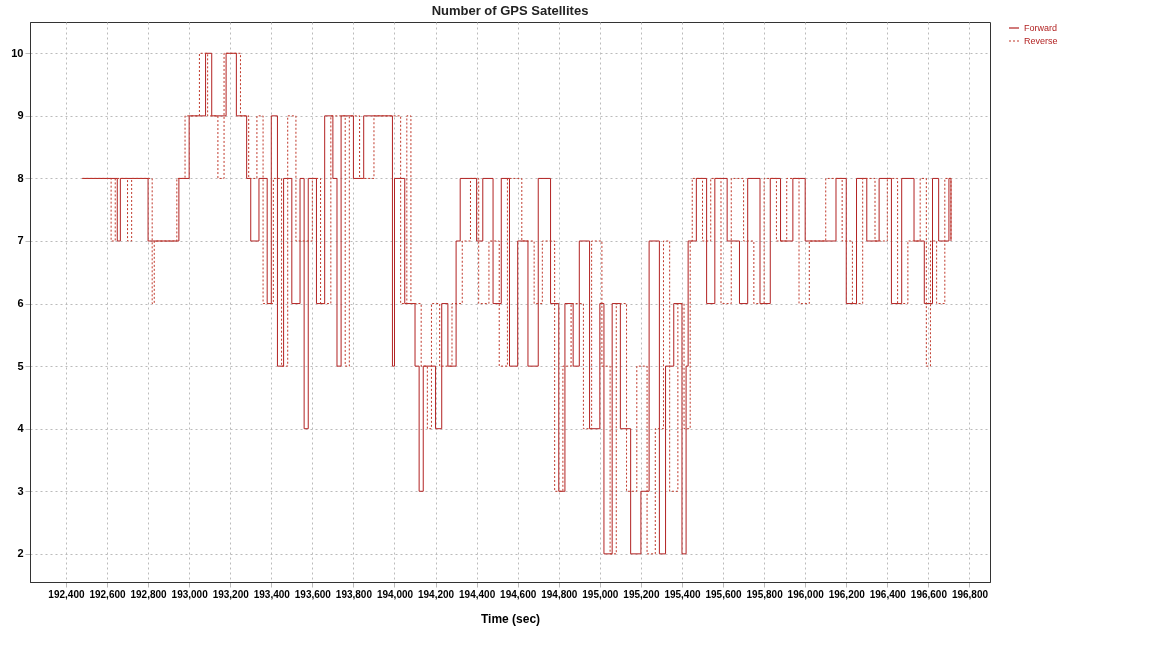 The height and width of the screenshot is (659, 1151). Describe the element at coordinates (806, 594) in the screenshot. I see `x-tick-label: 196,000` at that location.